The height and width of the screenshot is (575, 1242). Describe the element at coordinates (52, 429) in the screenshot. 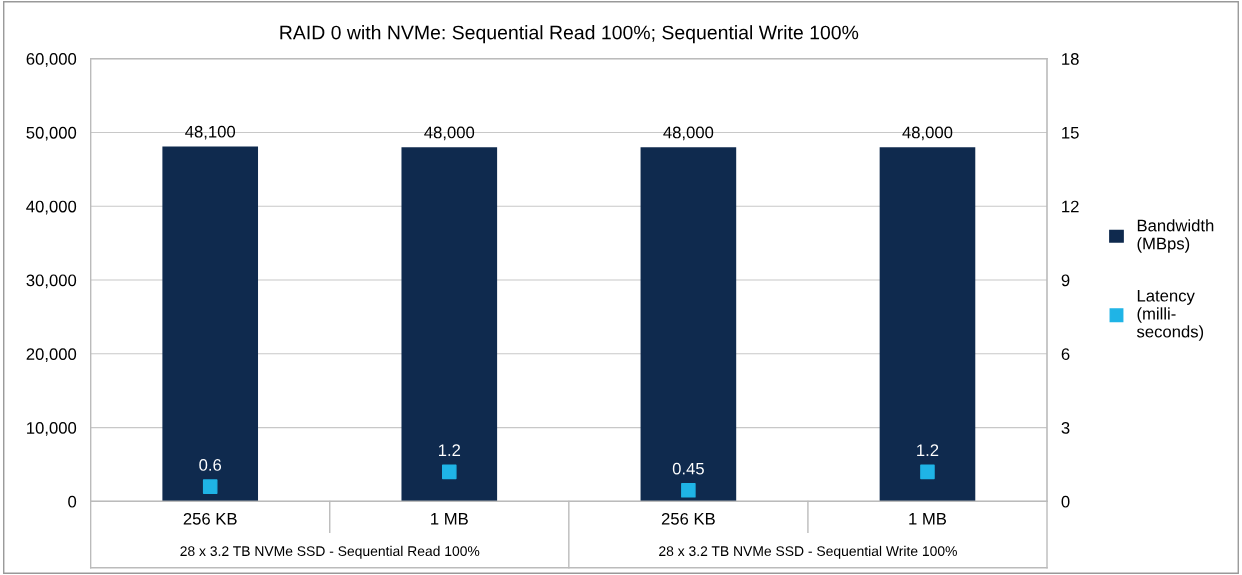

I see `y-tick-label: 10,000` at that location.